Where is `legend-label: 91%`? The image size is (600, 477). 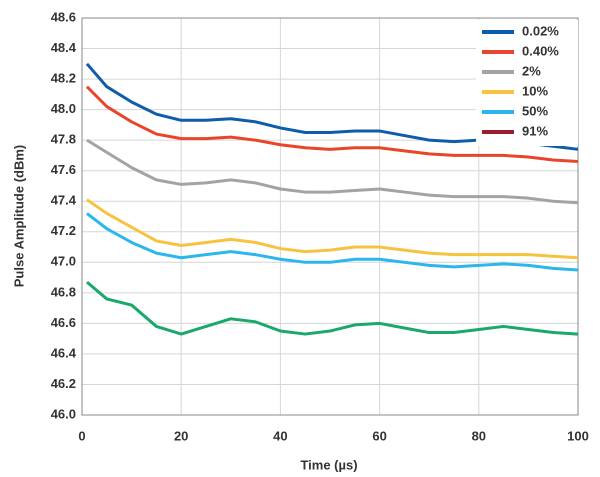 legend-label: 91% is located at coordinates (535, 130).